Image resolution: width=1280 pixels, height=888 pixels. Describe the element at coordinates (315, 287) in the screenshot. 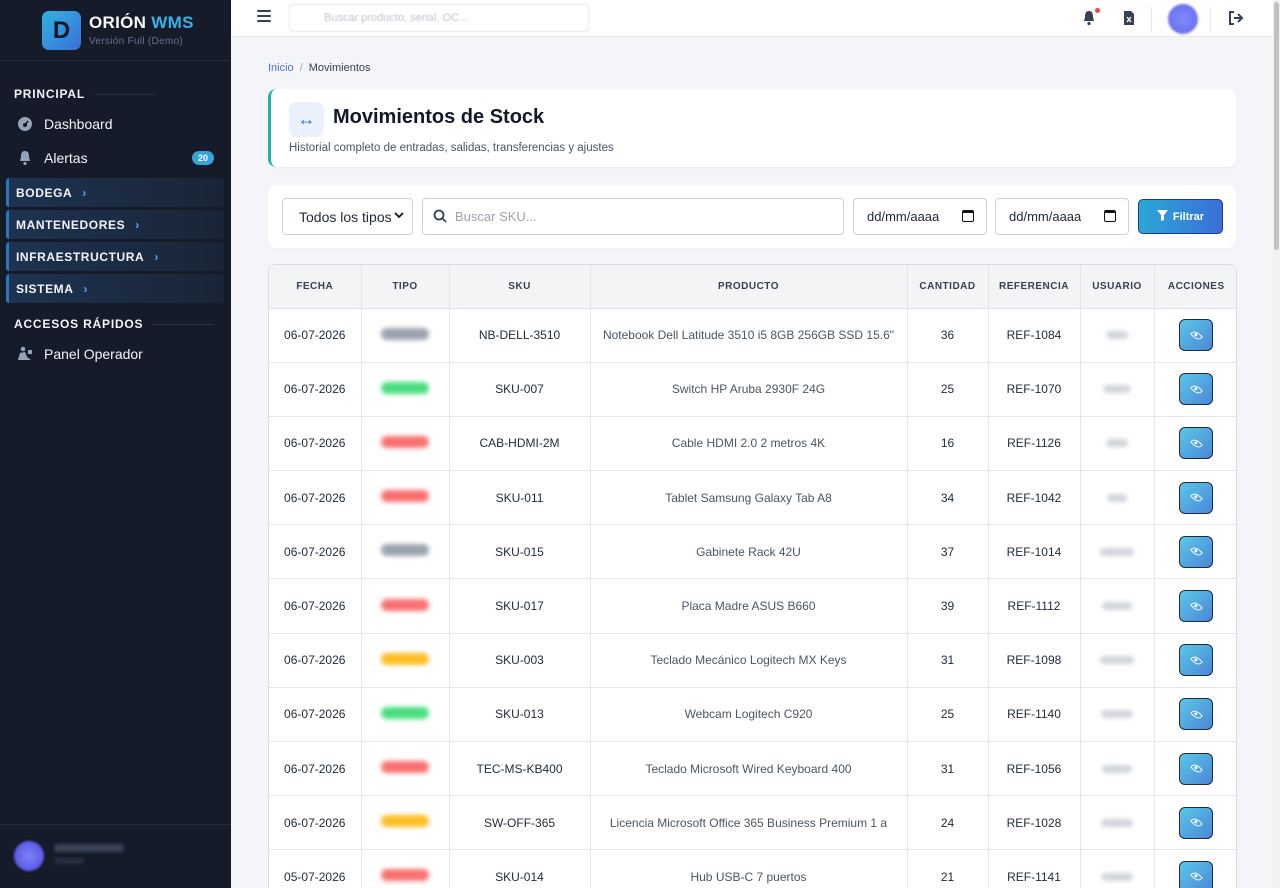

I see `column-header: FECHA` at that location.